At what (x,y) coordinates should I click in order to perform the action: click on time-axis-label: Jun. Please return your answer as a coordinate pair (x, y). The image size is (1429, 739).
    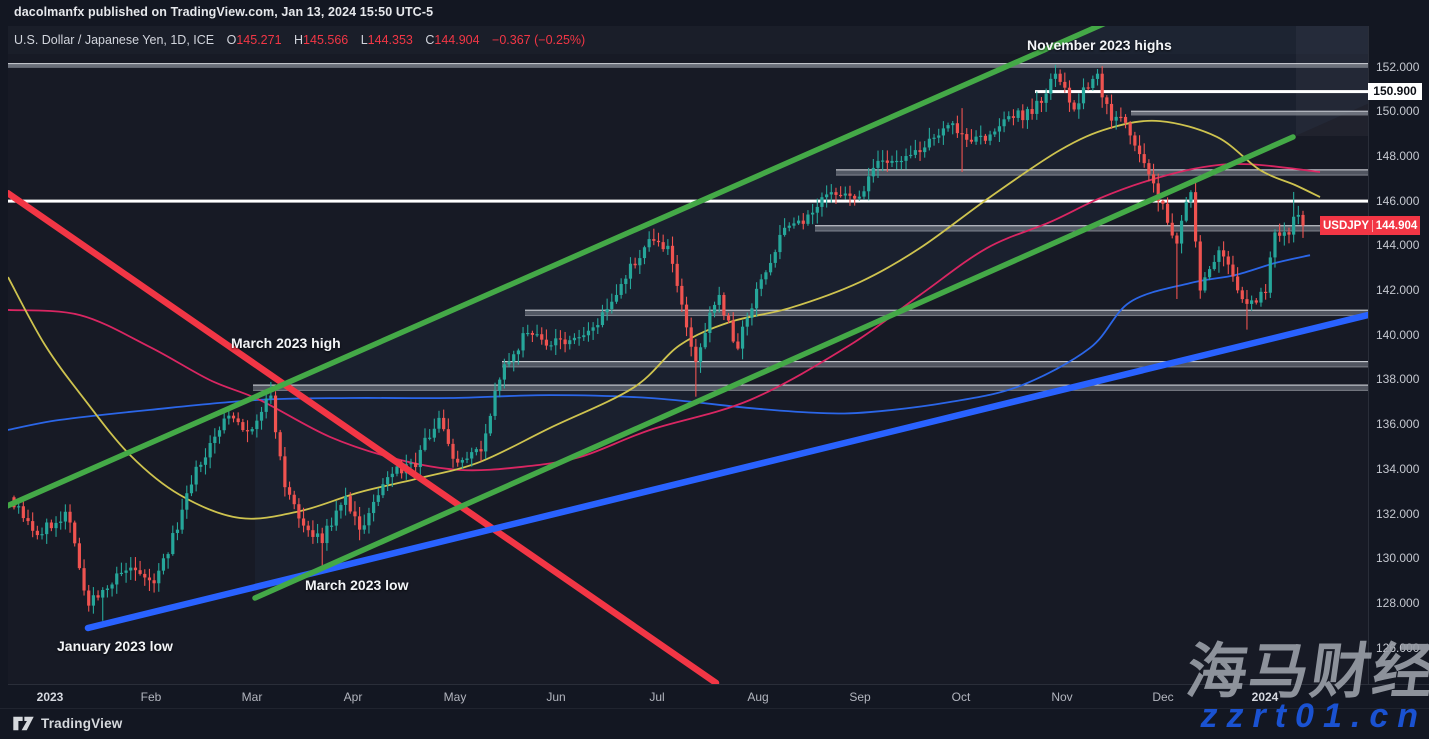
    Looking at the image, I should click on (556, 697).